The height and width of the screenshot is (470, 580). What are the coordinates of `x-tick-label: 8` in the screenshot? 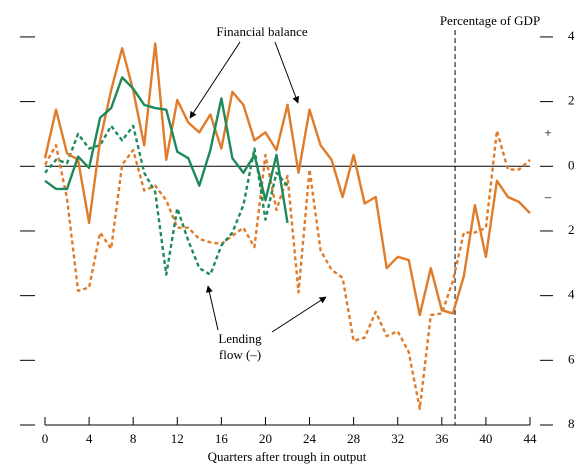 It's located at (133, 438).